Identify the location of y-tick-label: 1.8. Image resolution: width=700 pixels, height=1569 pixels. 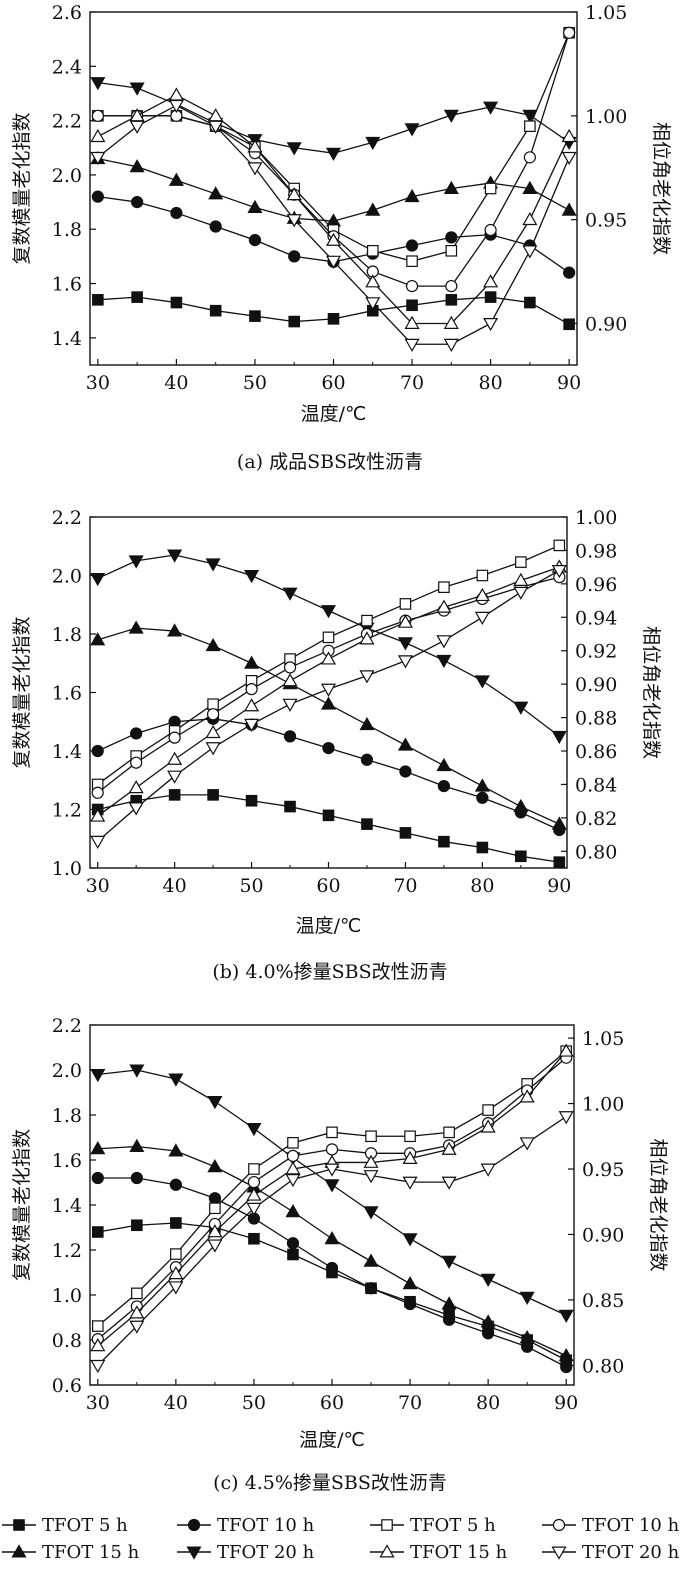
(67, 1116).